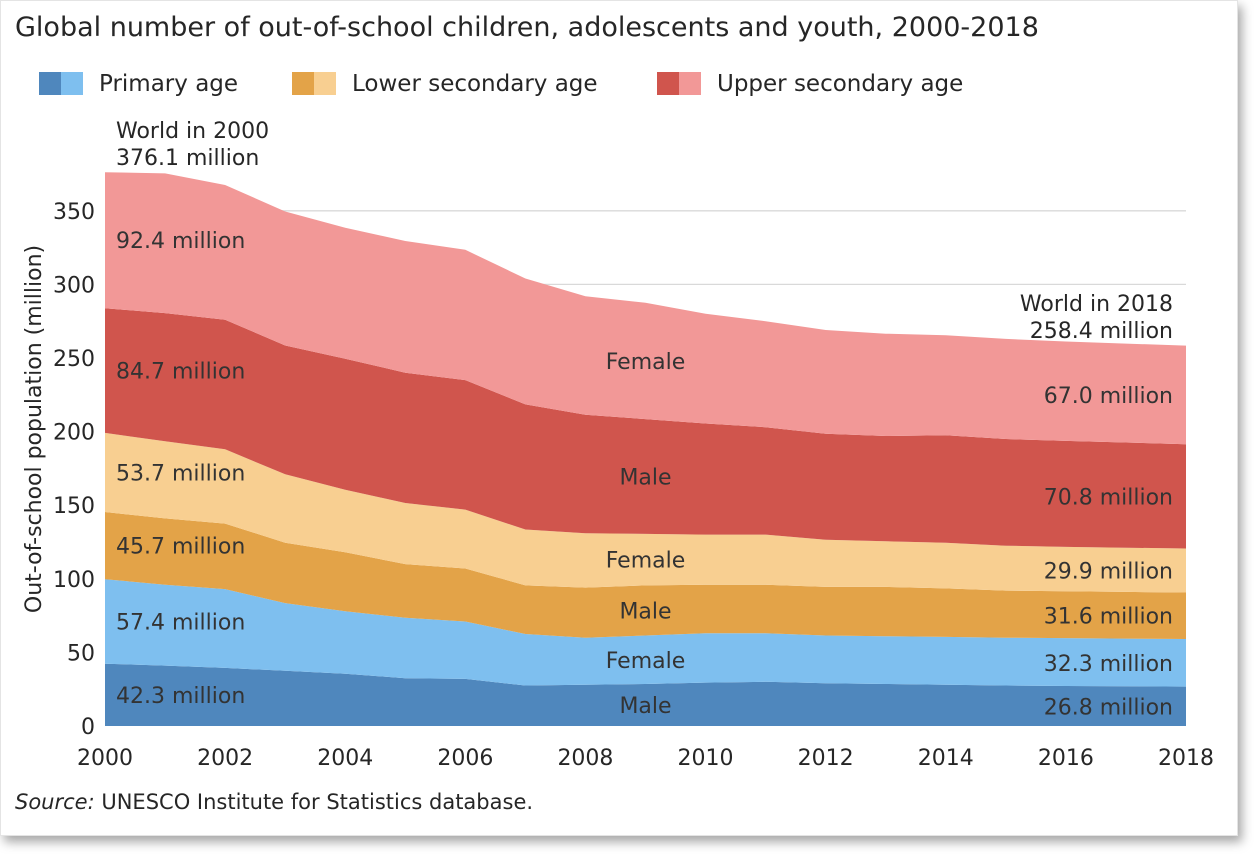 This screenshot has width=1256, height=854. Describe the element at coordinates (74, 580) in the screenshot. I see `y-tick-label: 100` at that location.